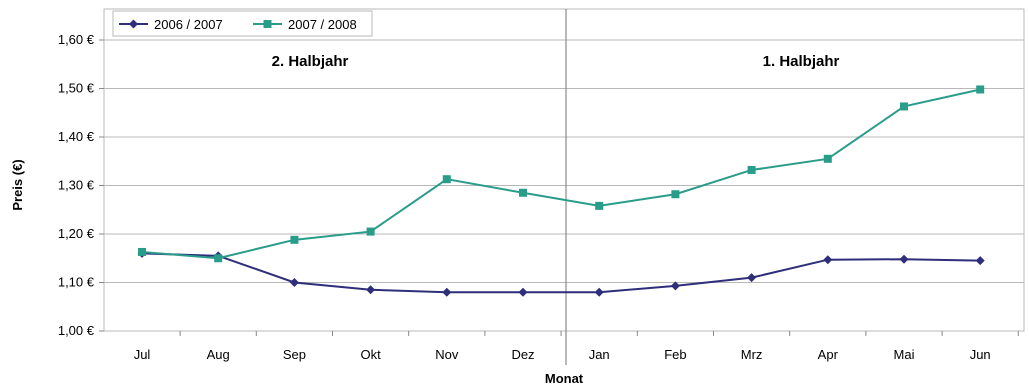 Image resolution: width=1029 pixels, height=387 pixels. Describe the element at coordinates (76, 185) in the screenshot. I see `y-tick-label: 1,30 €` at that location.